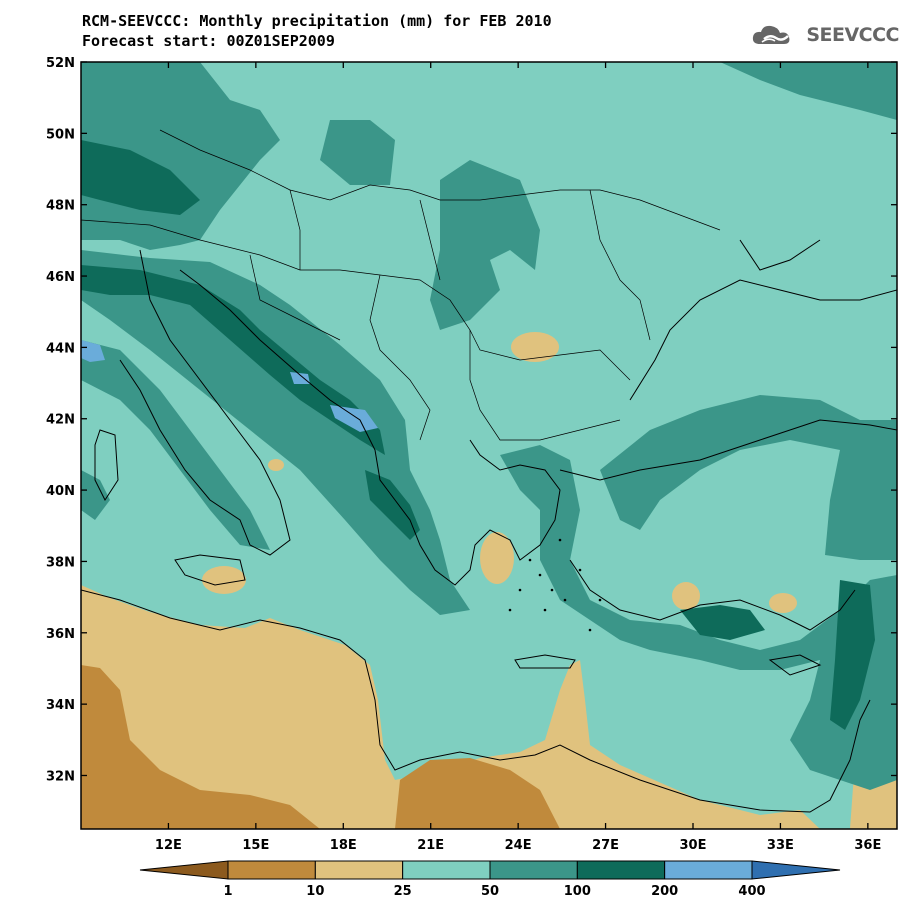 The width and height of the screenshot is (913, 920). I want to click on colorbar: 1 10 25 50 100 200 400, so click(490, 879).